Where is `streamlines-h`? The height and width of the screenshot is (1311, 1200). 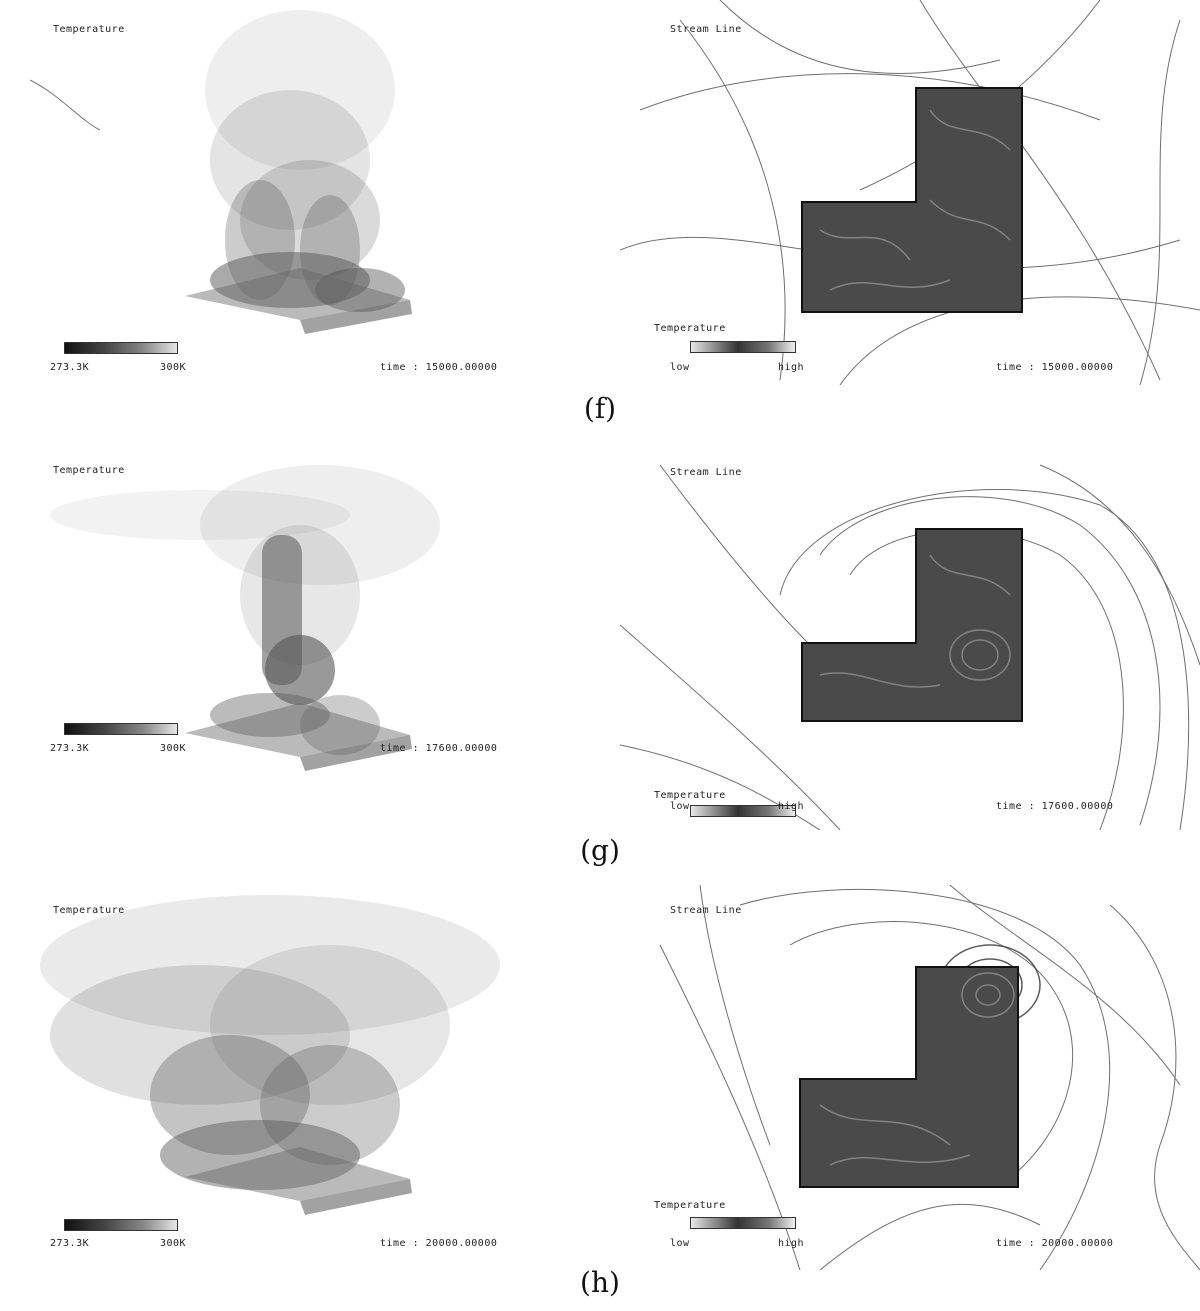 streamlines-h is located at coordinates (929, 1077).